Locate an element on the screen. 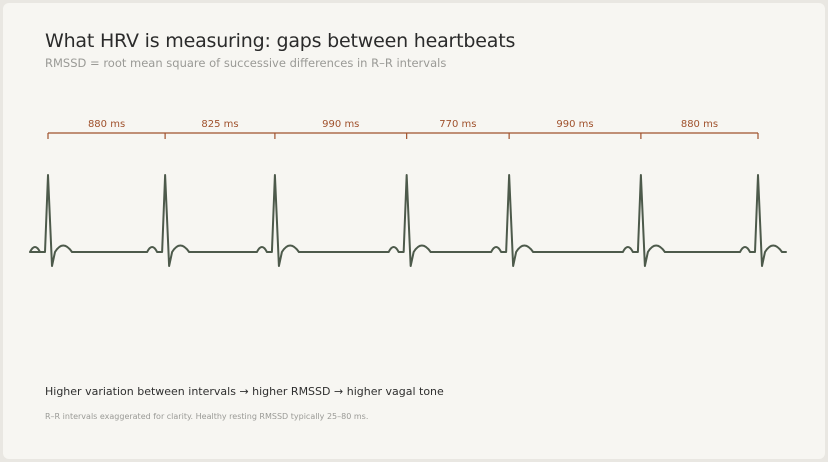  interval-labels: 880 ms 825 ms 990 ms 770 ms 990 ms 880 ms is located at coordinates (403, 124).